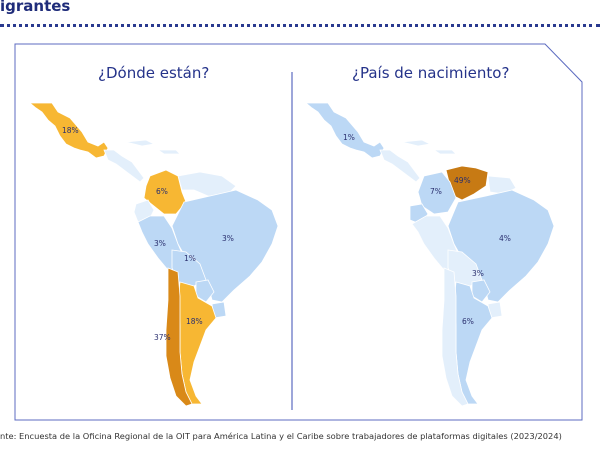 The image size is (600, 455). What do you see at coordinates (194, 321) in the screenshot?
I see `label-argentina: 18%` at bounding box center [194, 321].